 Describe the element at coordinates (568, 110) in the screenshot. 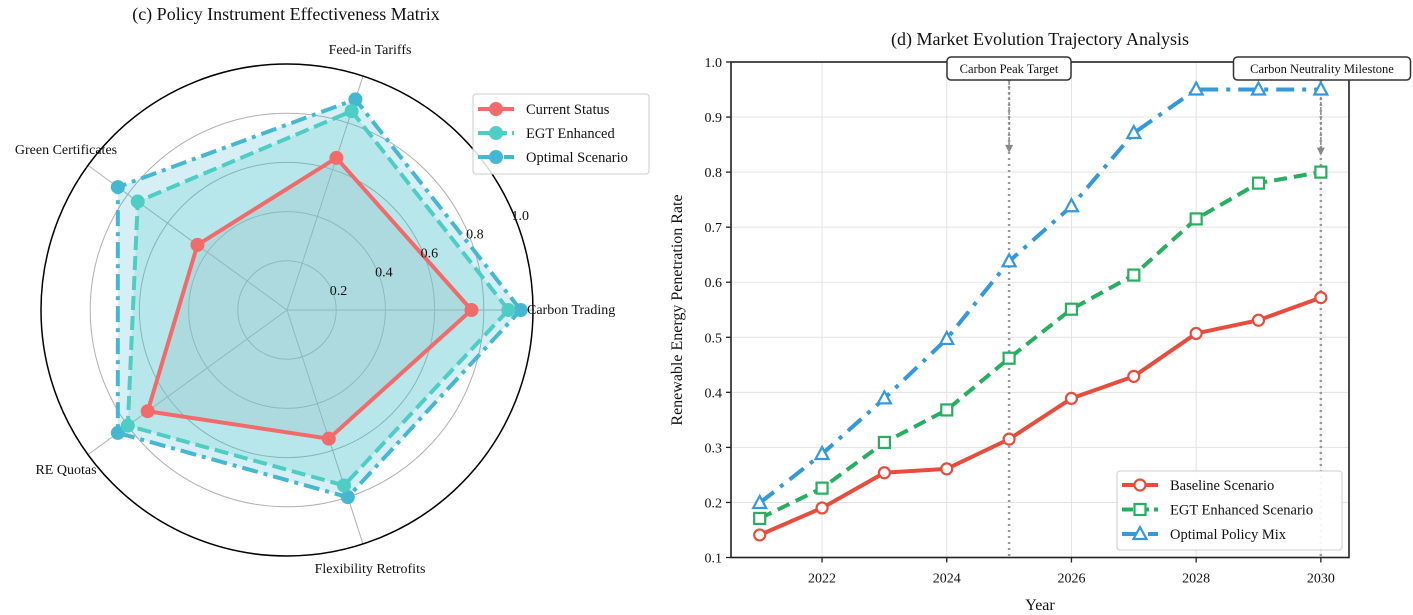

I see `radar-legend-label: Current Status` at that location.